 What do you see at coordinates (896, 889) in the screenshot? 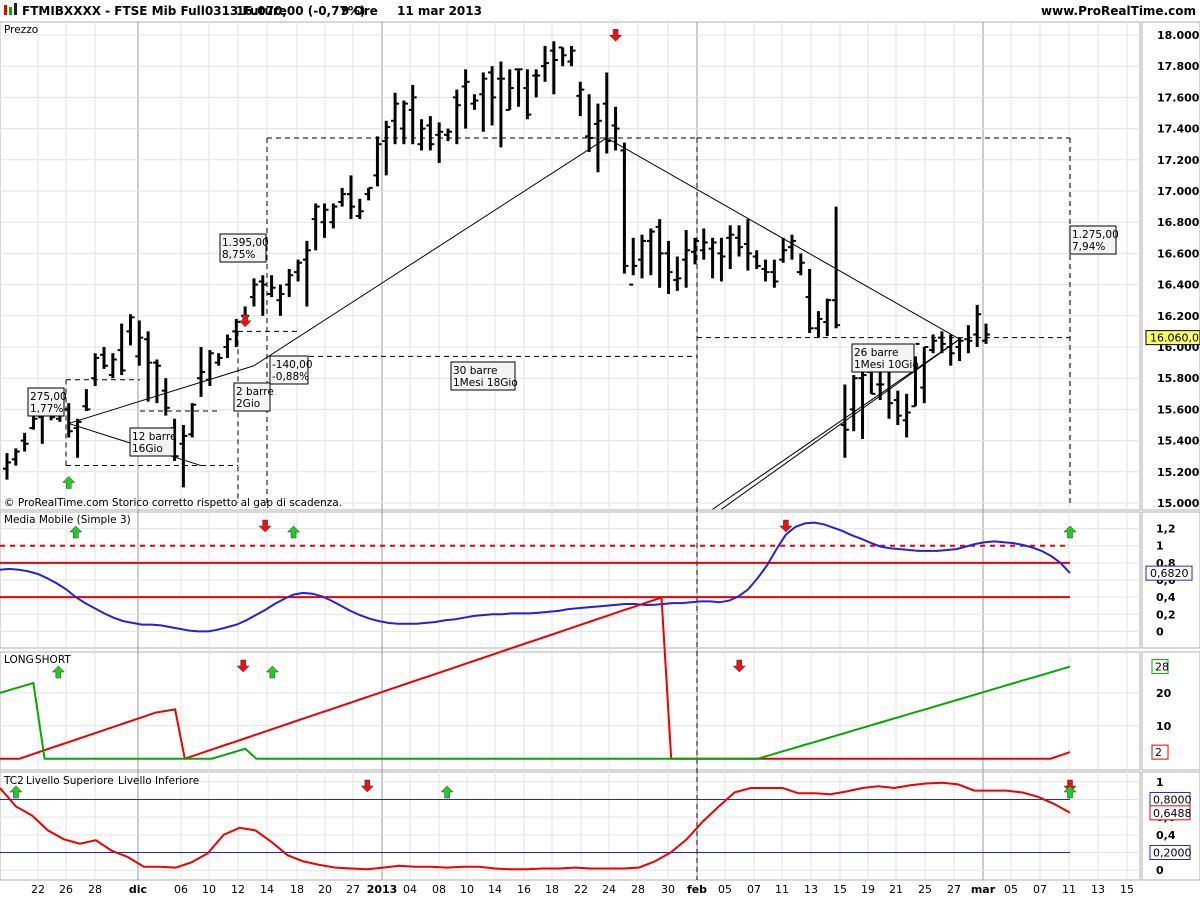
I see `x-tick-label: 21` at bounding box center [896, 889].